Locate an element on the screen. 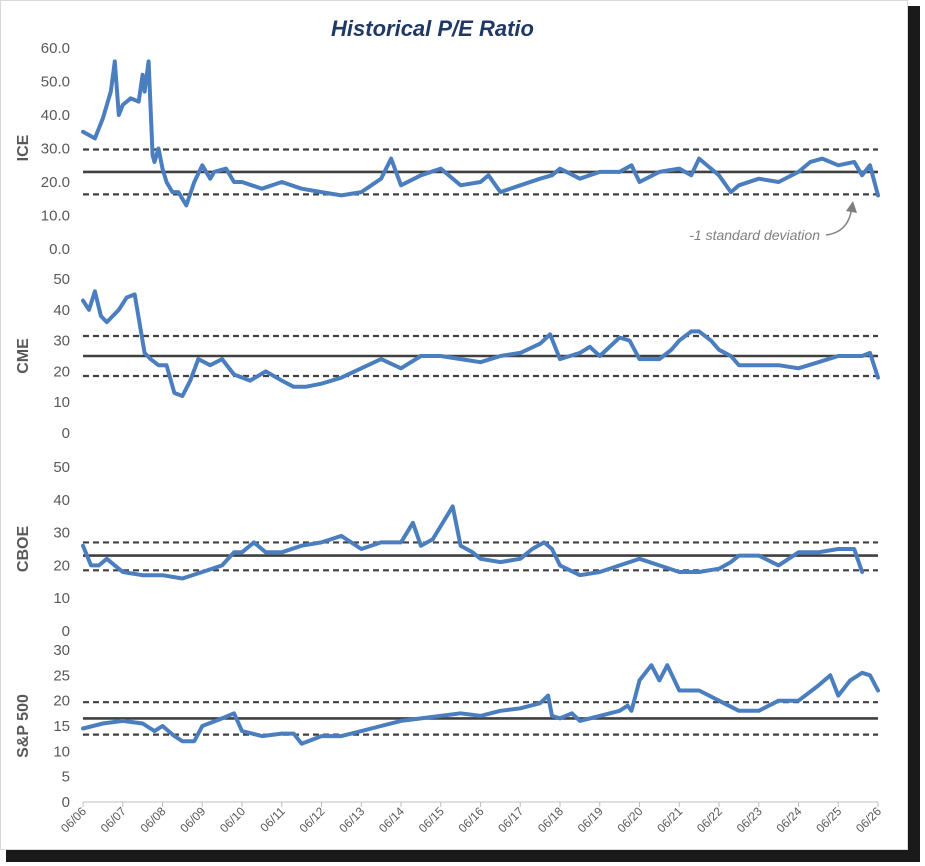 The height and width of the screenshot is (866, 925). y-tick-label: 10.0 is located at coordinates (55, 216).